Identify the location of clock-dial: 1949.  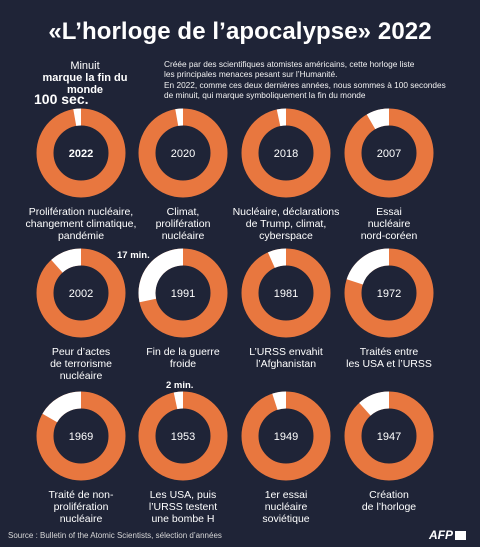
(286, 436).